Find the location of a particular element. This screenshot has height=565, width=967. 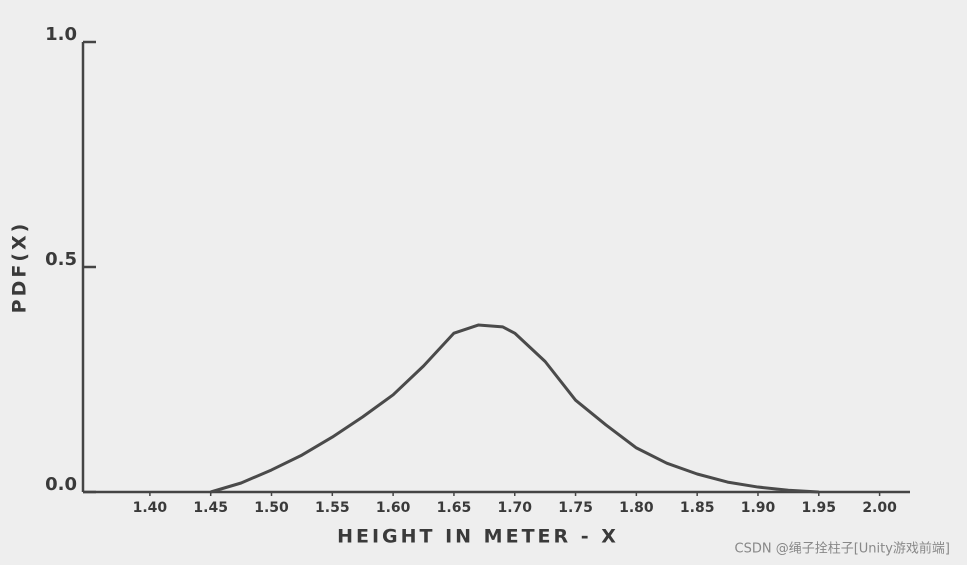

y-axis-label: PDF(X) is located at coordinates (20, 267).